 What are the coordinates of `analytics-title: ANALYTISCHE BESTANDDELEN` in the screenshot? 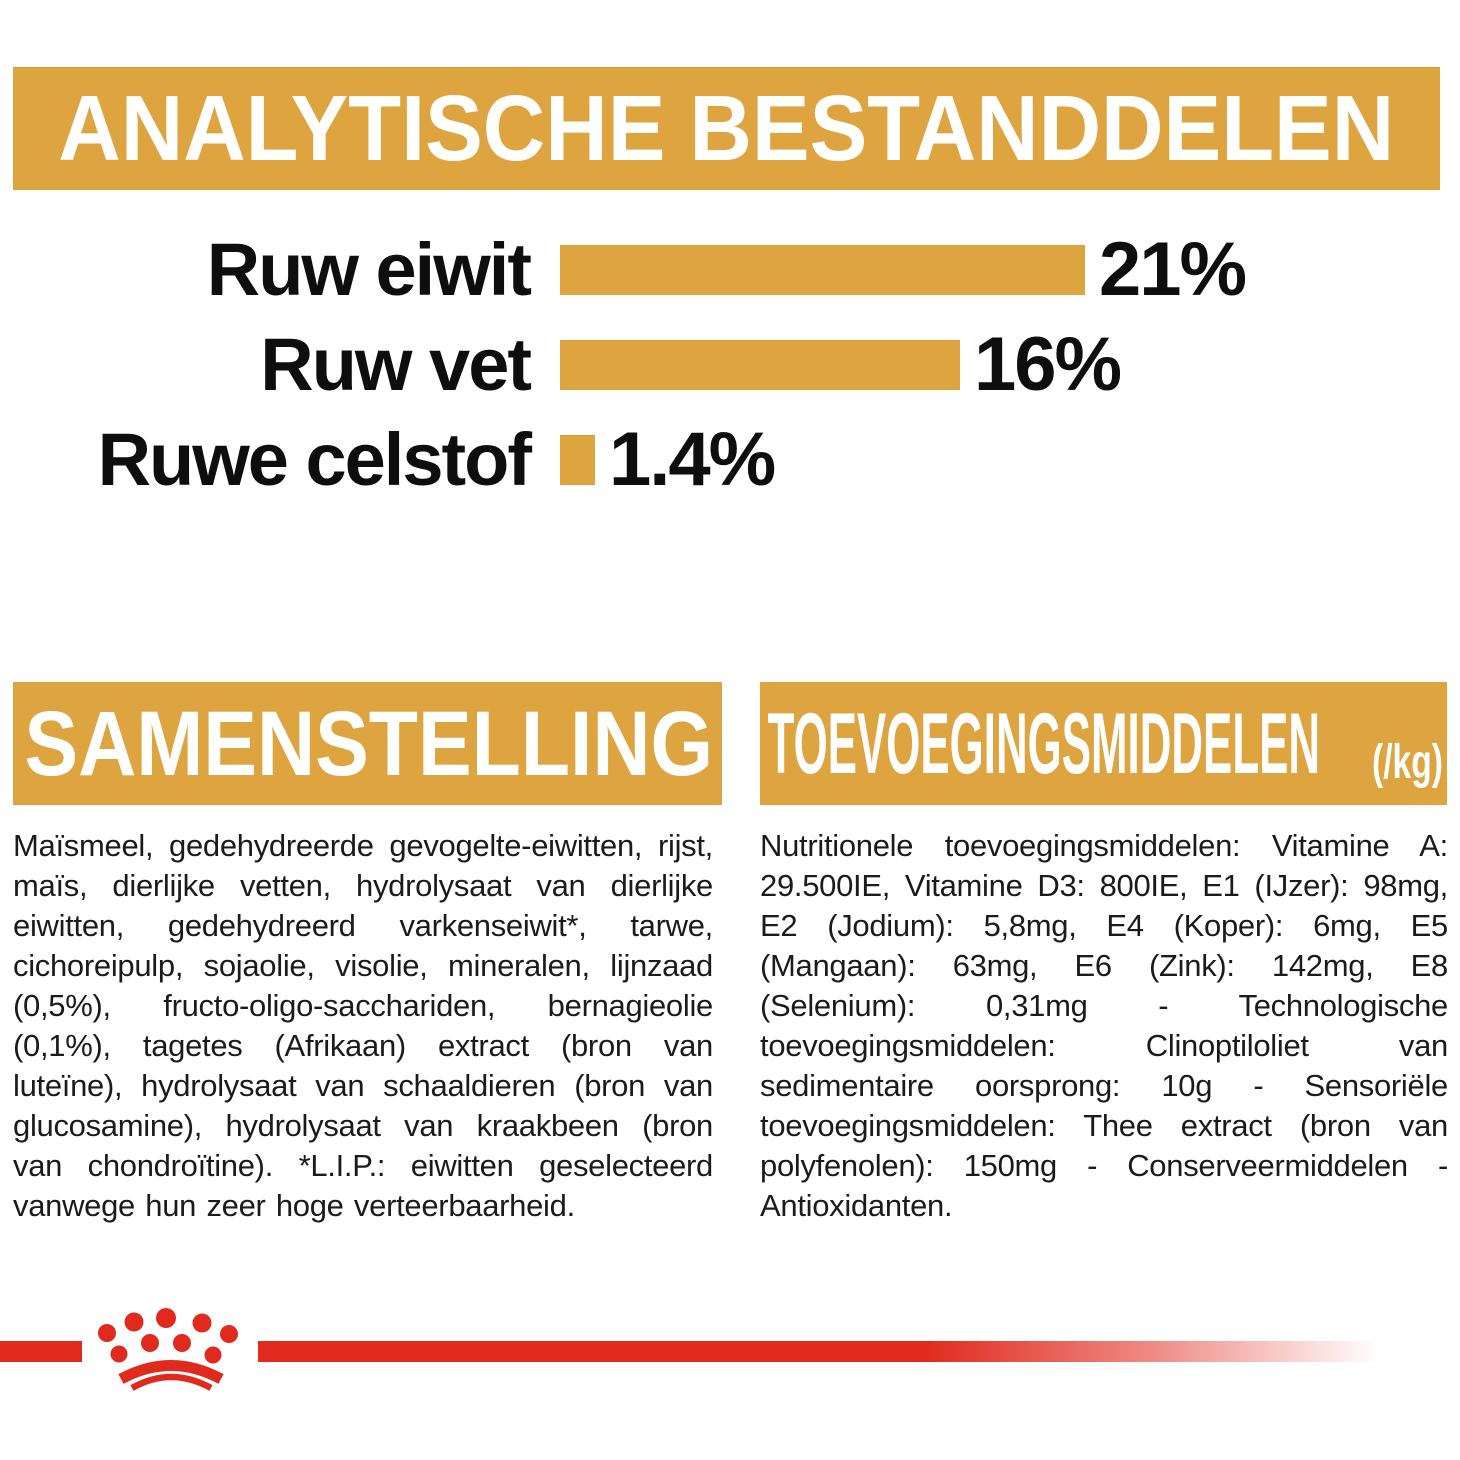 It's located at (726, 128).